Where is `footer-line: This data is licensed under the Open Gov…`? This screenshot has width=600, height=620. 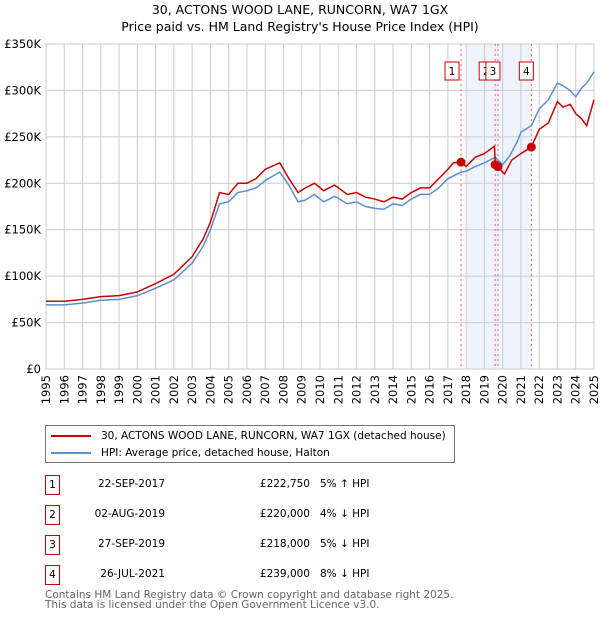 footer-line: This data is licensed under the Open Gov… is located at coordinates (212, 605).